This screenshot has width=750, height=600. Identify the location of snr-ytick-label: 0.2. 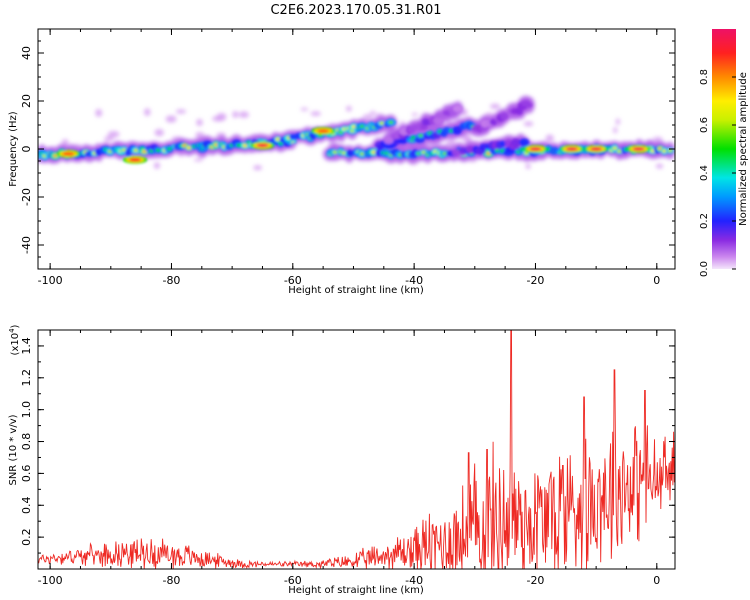
(26, 537).